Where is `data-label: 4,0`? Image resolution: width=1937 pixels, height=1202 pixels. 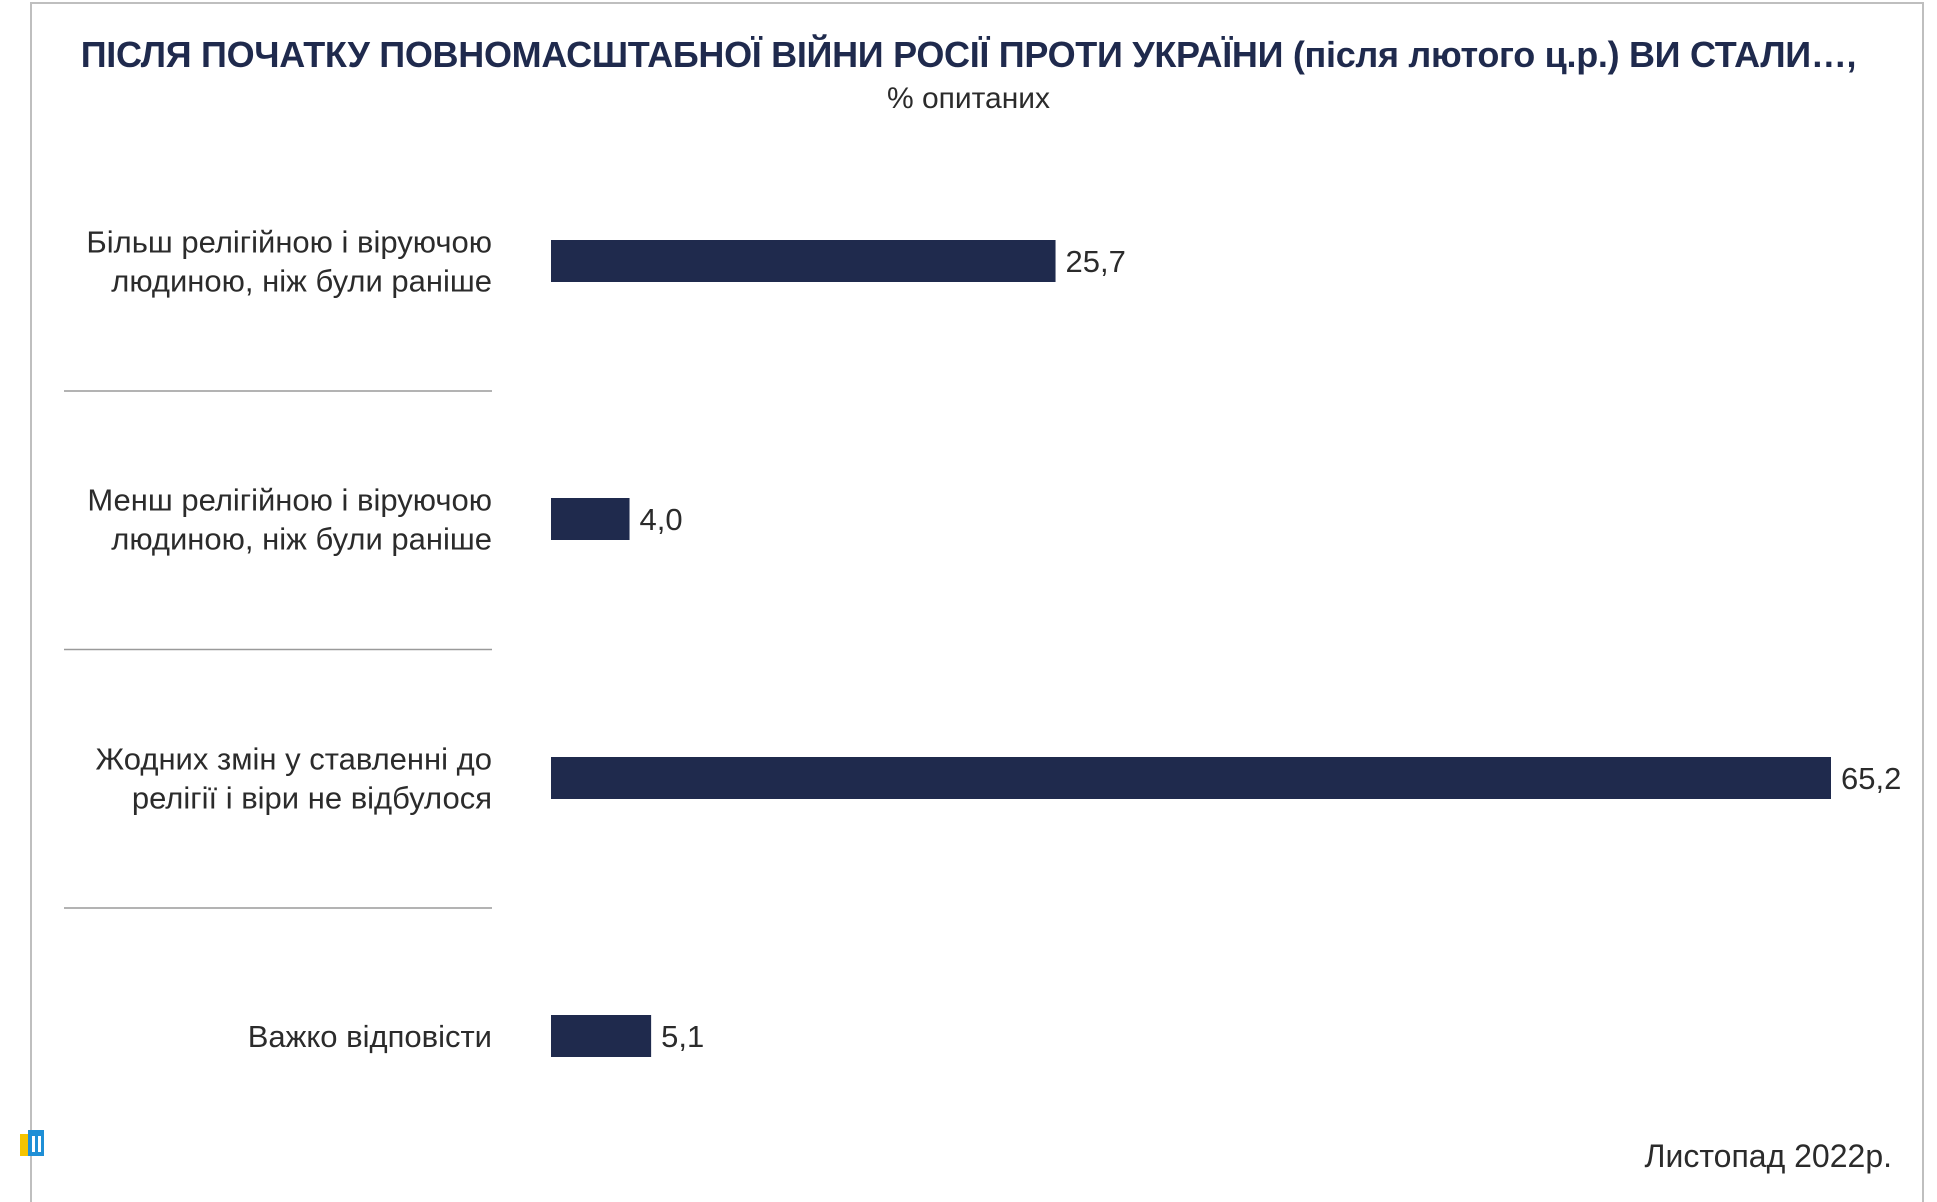
data-label: 4,0 is located at coordinates (661, 519).